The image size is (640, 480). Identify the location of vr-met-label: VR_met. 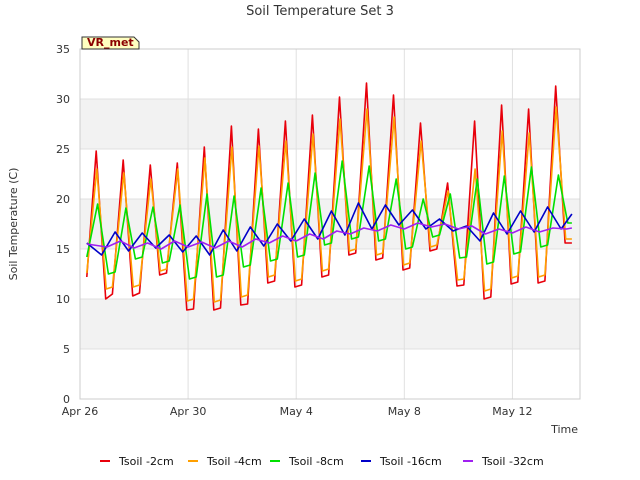
(110, 42).